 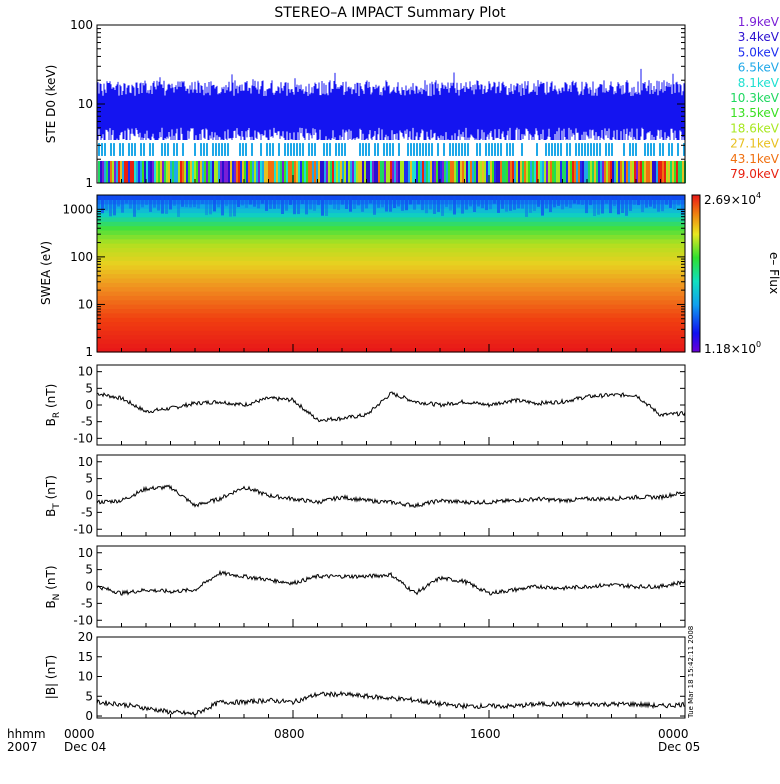 What do you see at coordinates (87, 603) in the screenshot?
I see `bn-ytick-label-3: -5` at bounding box center [87, 603].